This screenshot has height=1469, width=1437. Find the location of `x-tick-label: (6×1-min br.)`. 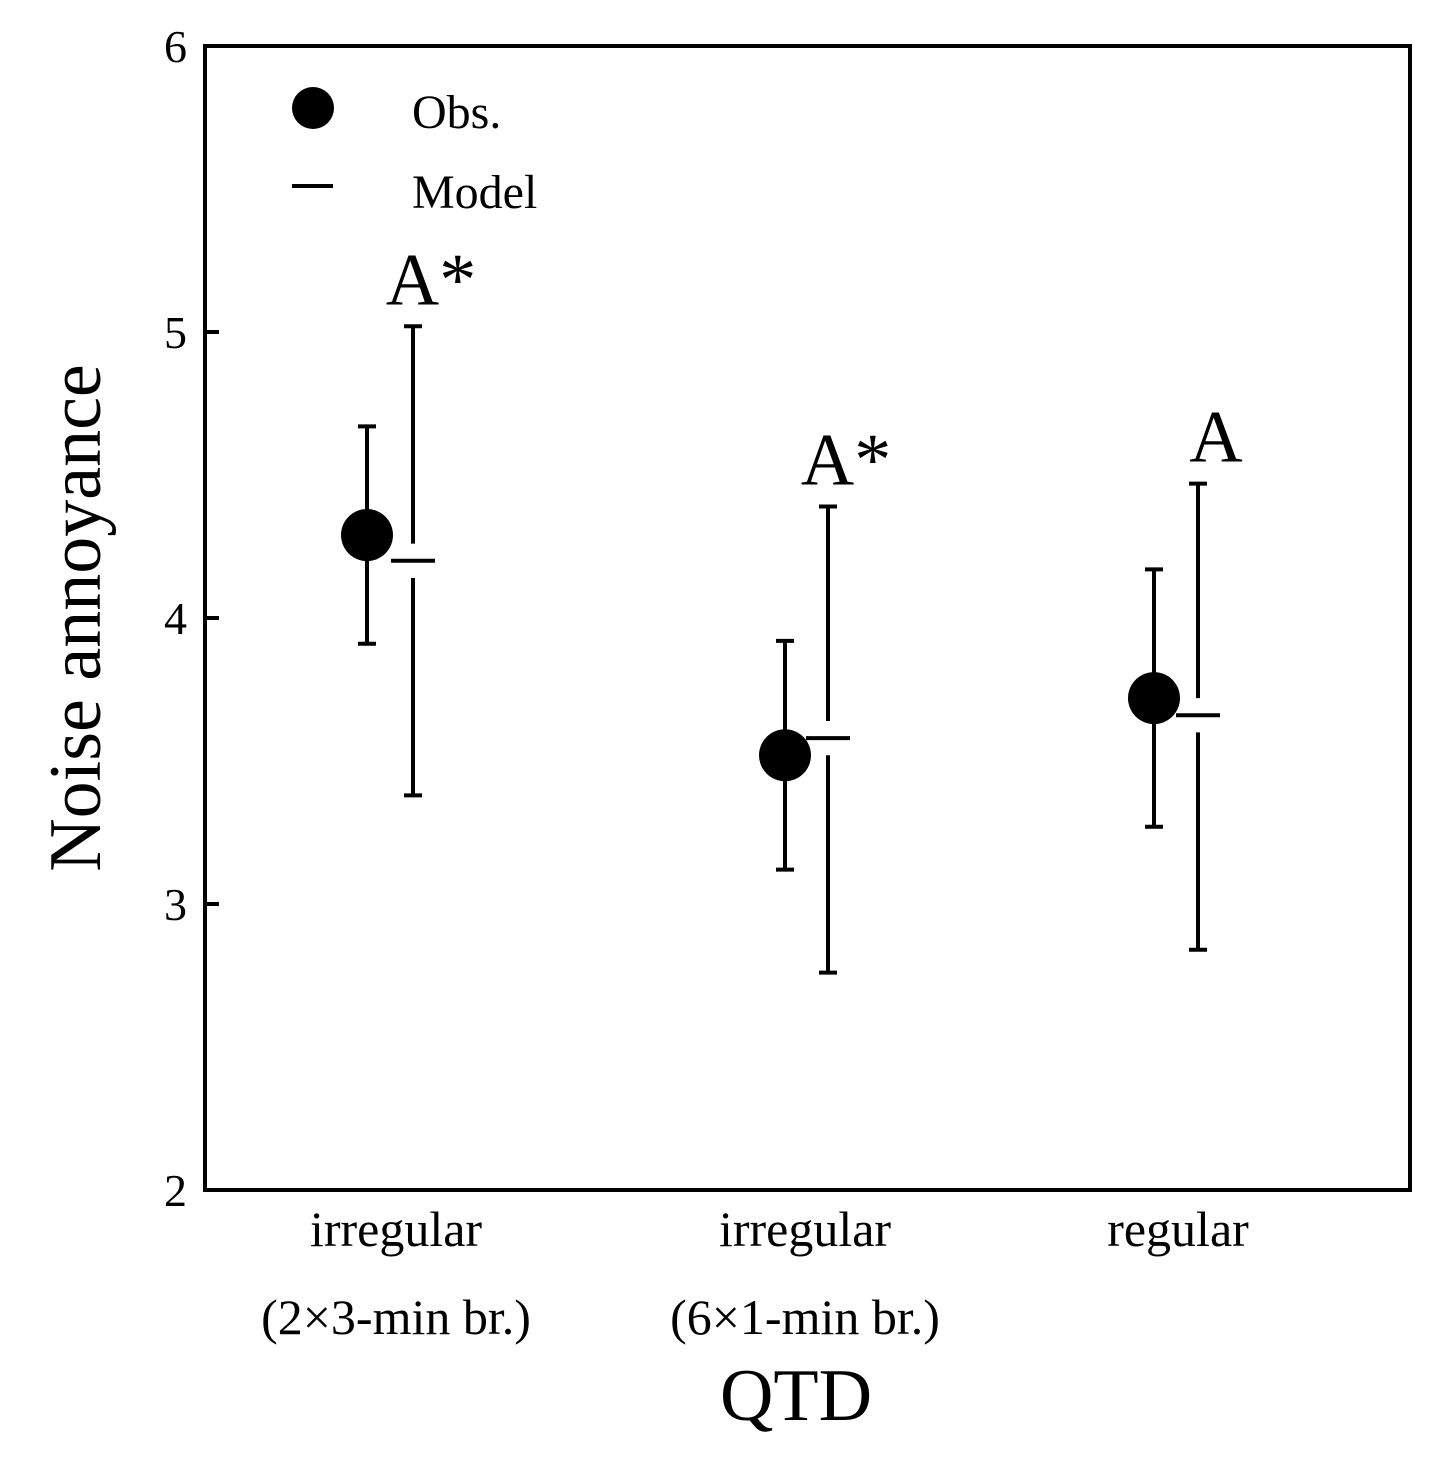

x-tick-label: (6×1-min br.) is located at coordinates (805, 1317).